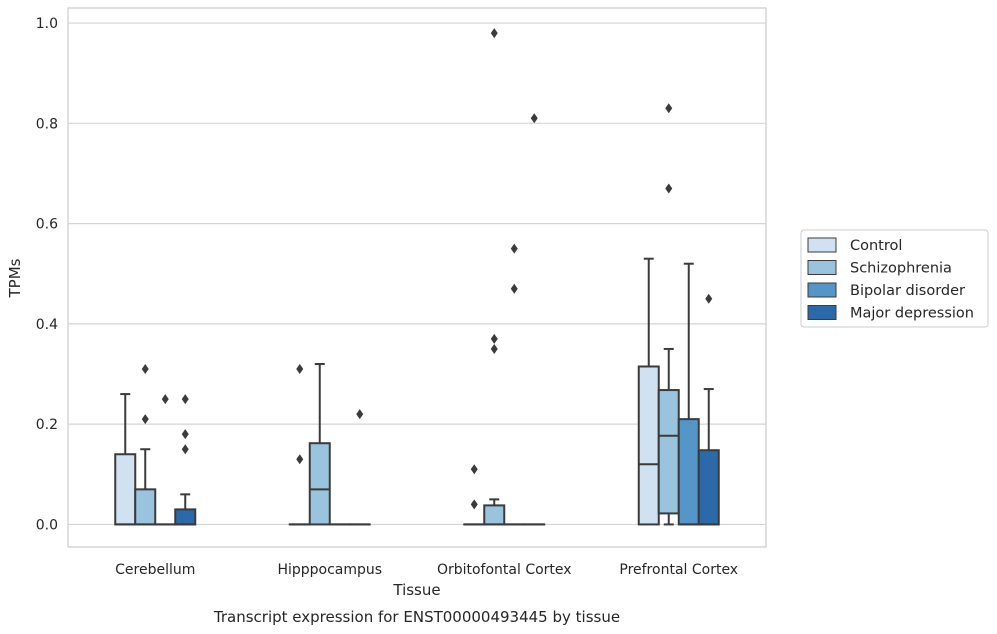 Image resolution: width=997 pixels, height=634 pixels. What do you see at coordinates (47, 24) in the screenshot?
I see `y-tick-label: 1.0` at bounding box center [47, 24].